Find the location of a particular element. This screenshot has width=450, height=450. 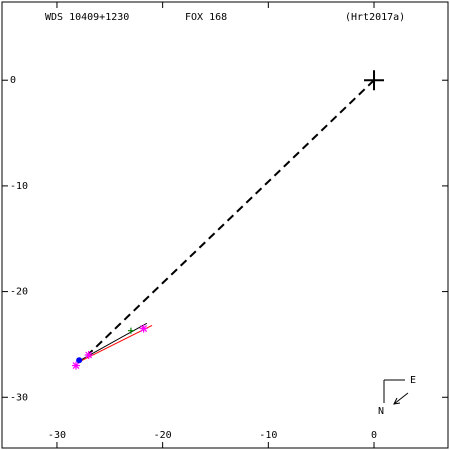

compass-arrow-head is located at coordinates (397, 401).